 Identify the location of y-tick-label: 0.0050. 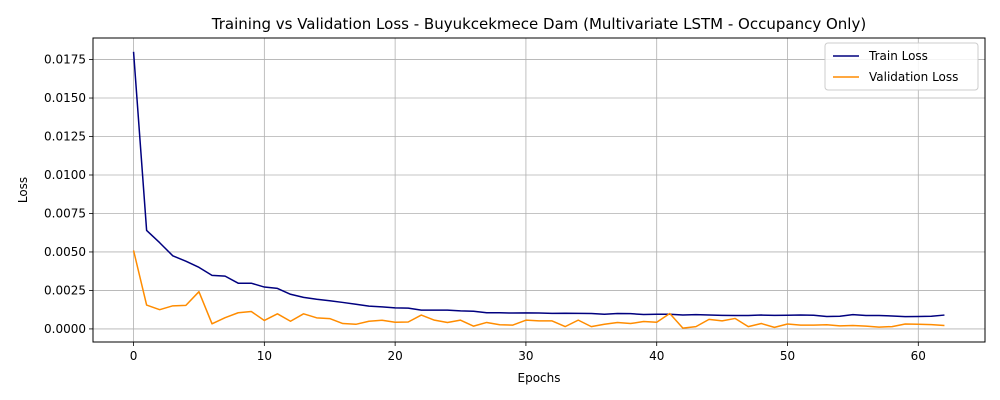
(65, 252).